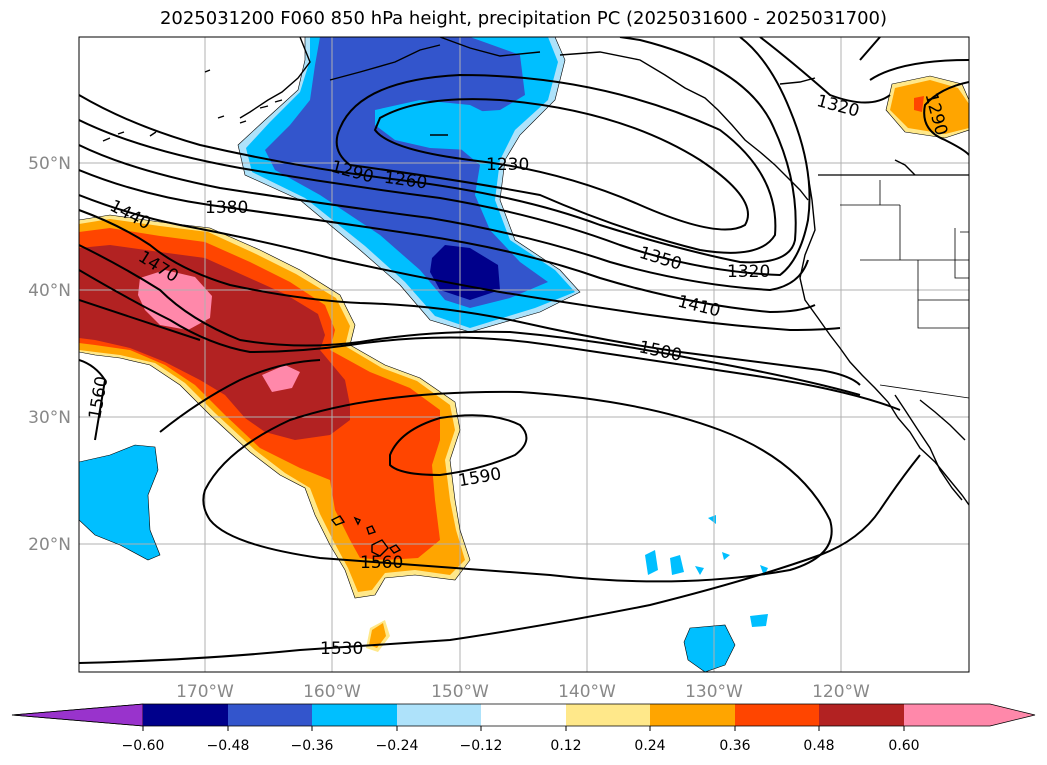 The height and width of the screenshot is (765, 1047). Describe the element at coordinates (818, 746) in the screenshot. I see `colorbar-tick-label: 0.48` at that location.